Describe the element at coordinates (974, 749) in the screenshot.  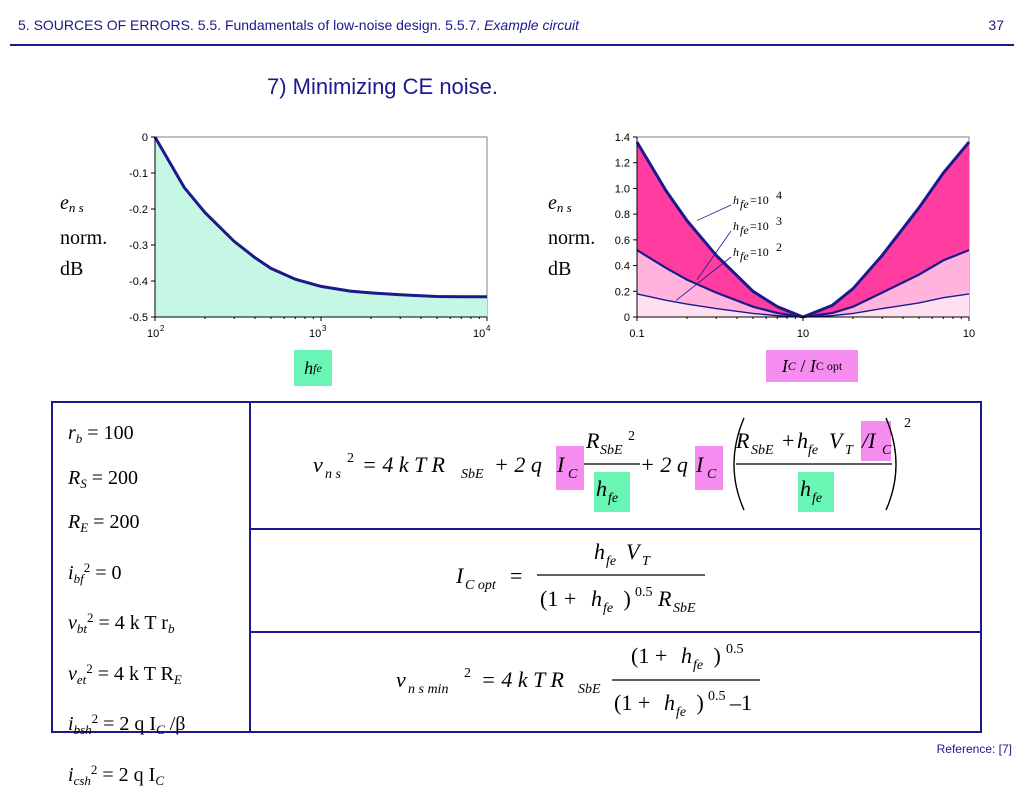
I see `reference-note: Reference: [7]` at that location.